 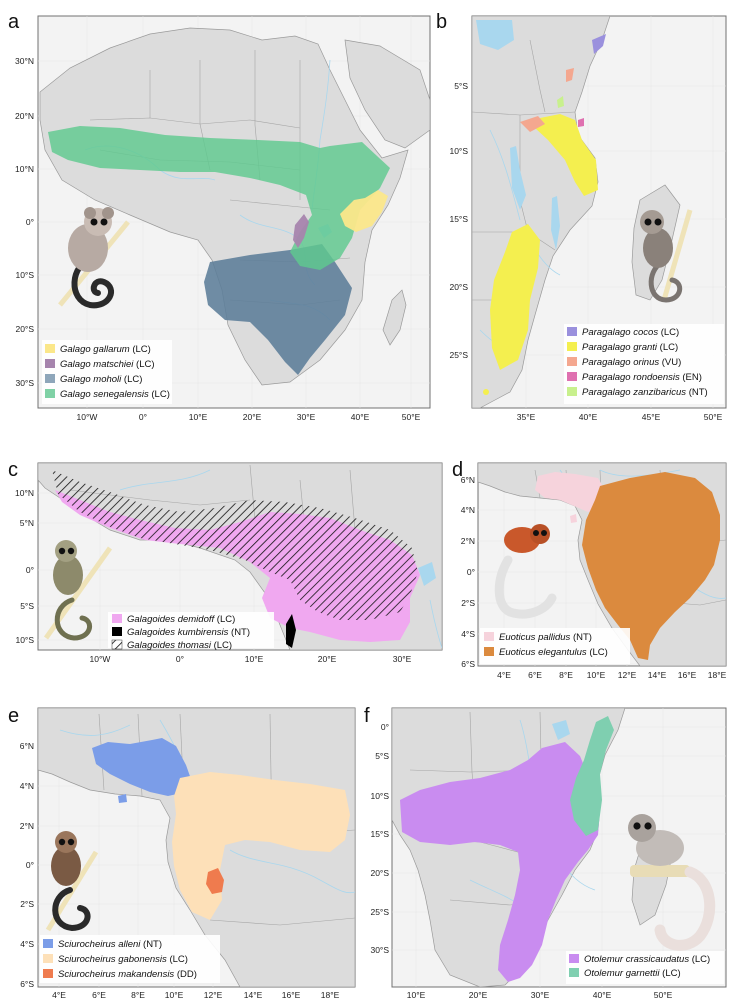 What do you see at coordinates (630, 347) in the screenshot?
I see `legend-entry: Paragalago granti (LC)` at bounding box center [630, 347].